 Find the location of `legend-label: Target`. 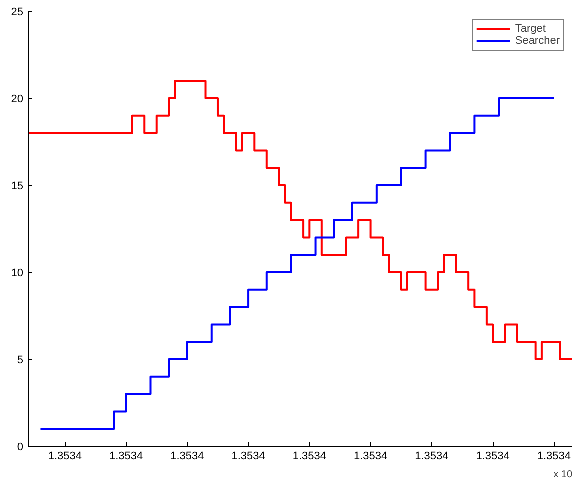

legend-label: Target is located at coordinates (530, 29).